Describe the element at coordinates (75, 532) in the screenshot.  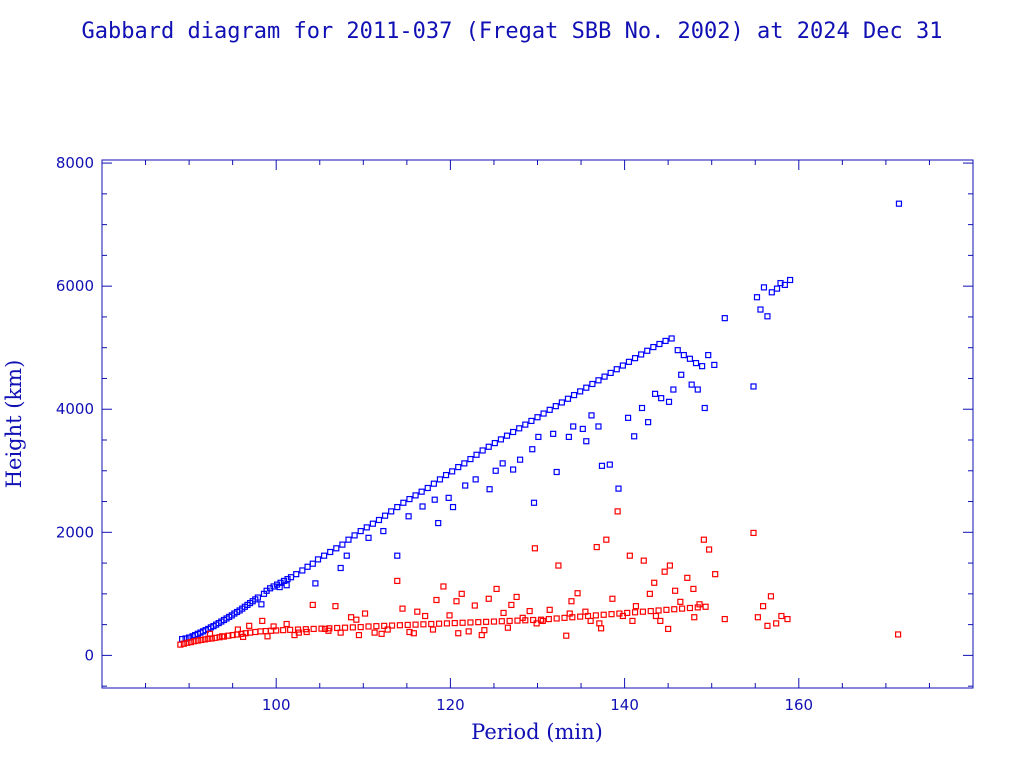
I see `y-tick-label: 2000` at that location.